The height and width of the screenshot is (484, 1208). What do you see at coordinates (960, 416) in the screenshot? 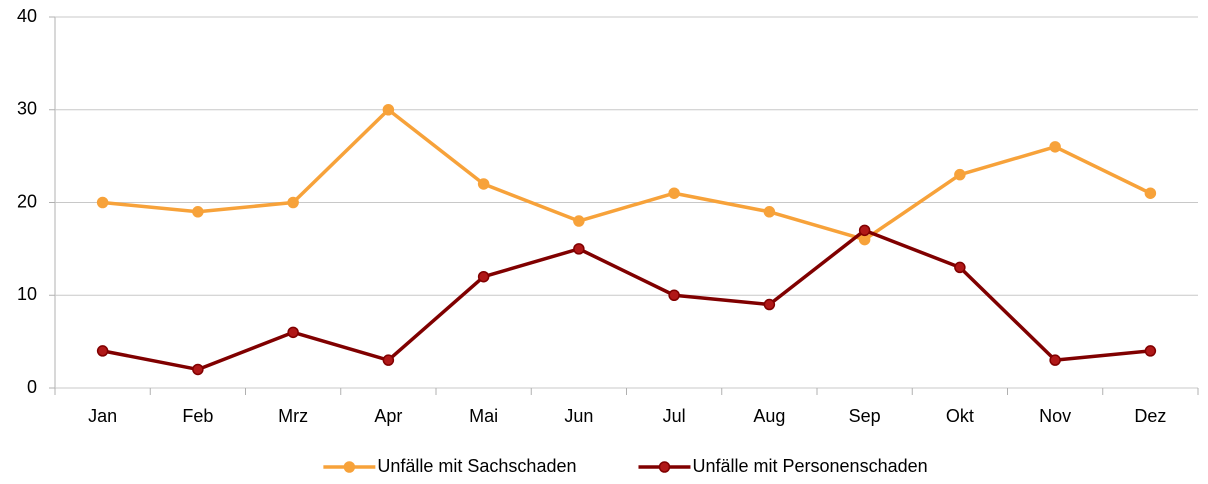
I see `x-tick-label: Okt` at bounding box center [960, 416].